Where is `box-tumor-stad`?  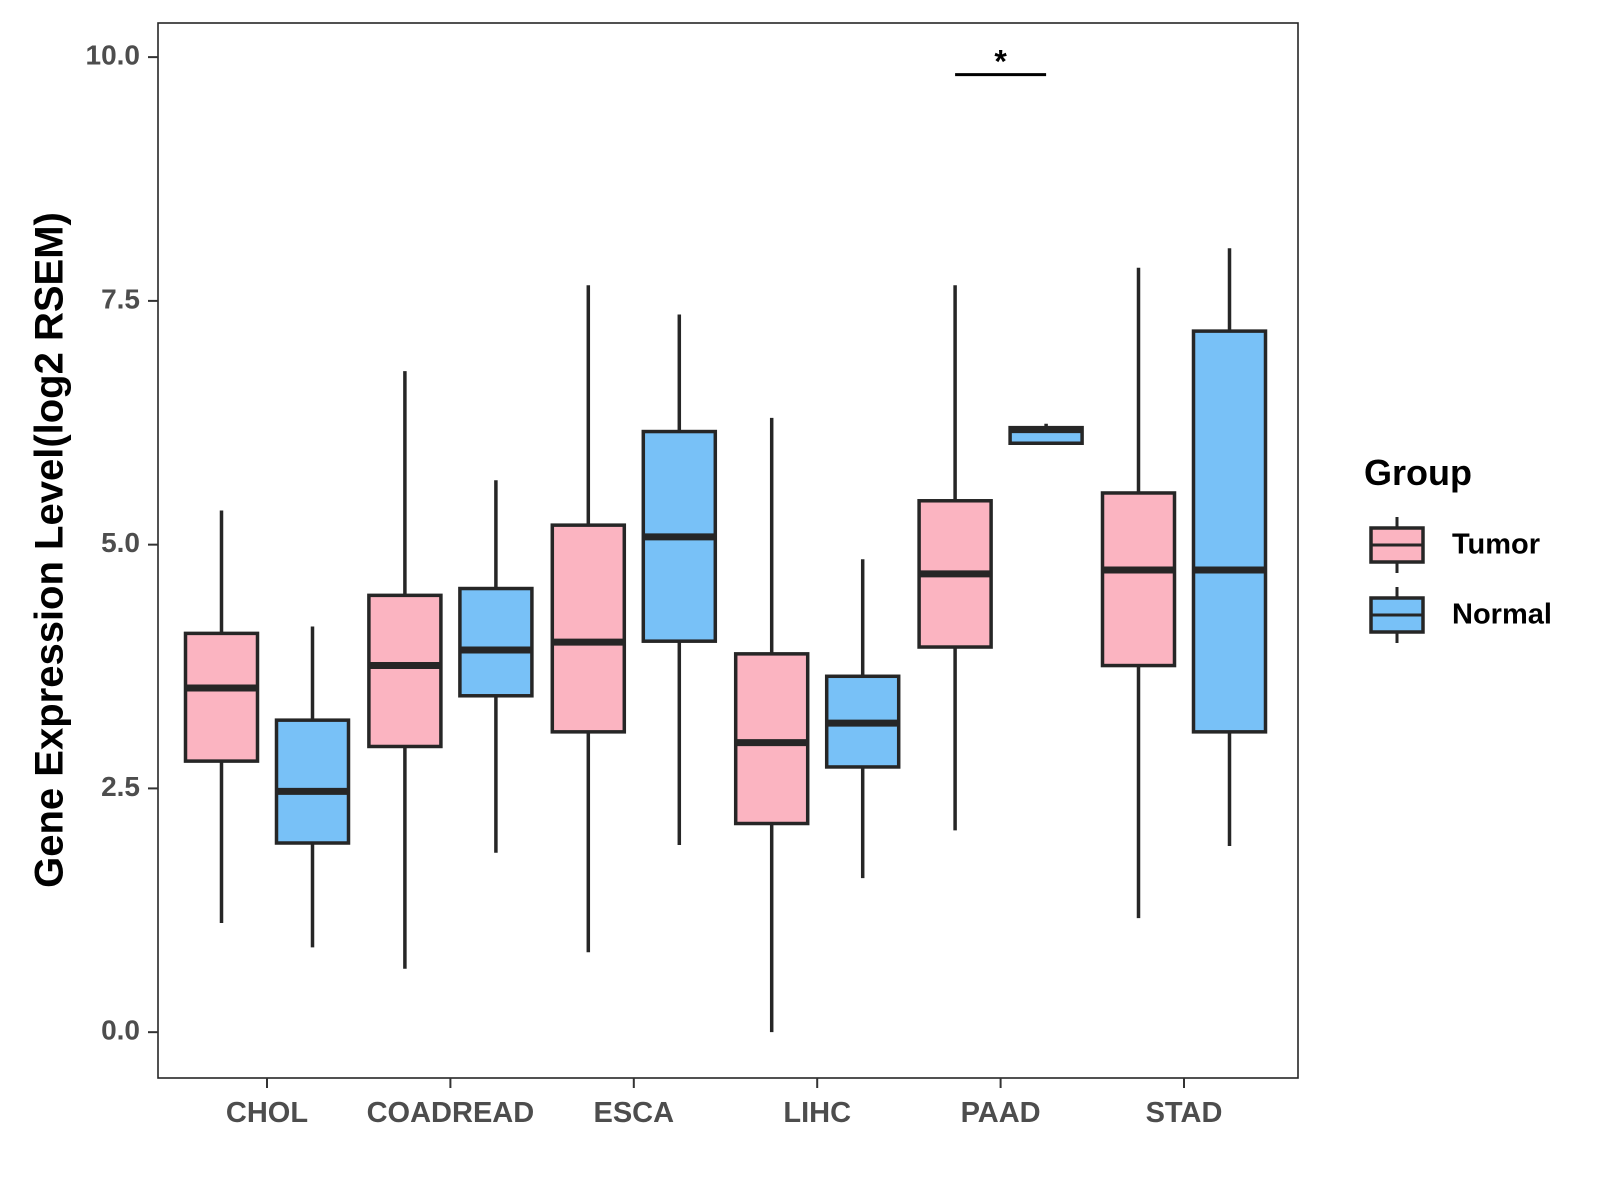 box-tumor-stad is located at coordinates (1138, 593).